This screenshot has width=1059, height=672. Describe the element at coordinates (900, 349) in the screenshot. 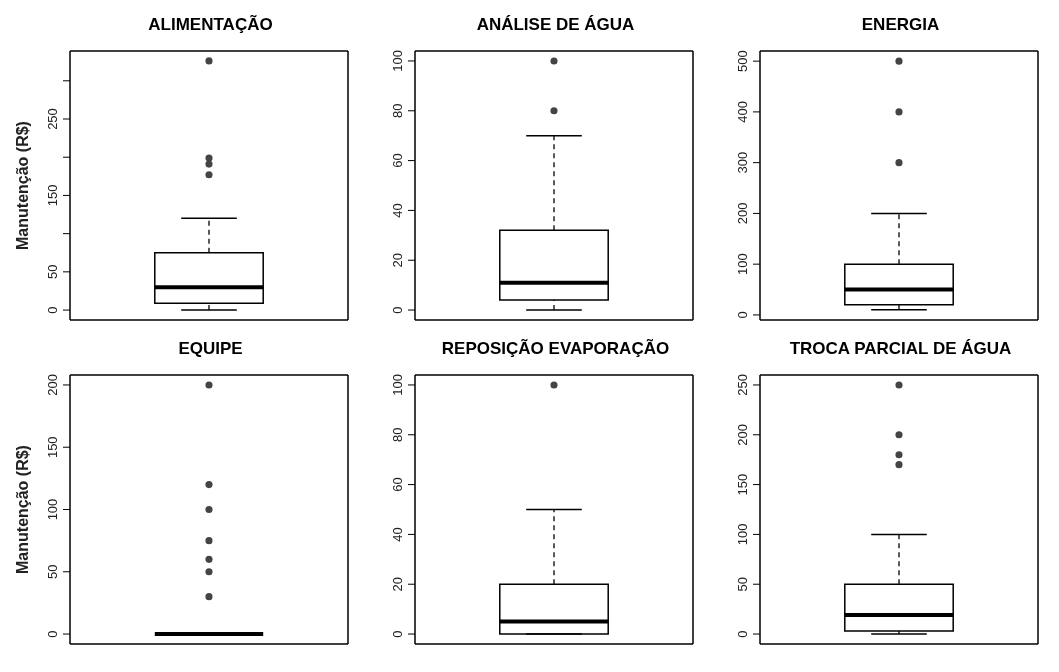

I see `chart-title: TROCA PARCIAL DE ÁGUA` at that location.